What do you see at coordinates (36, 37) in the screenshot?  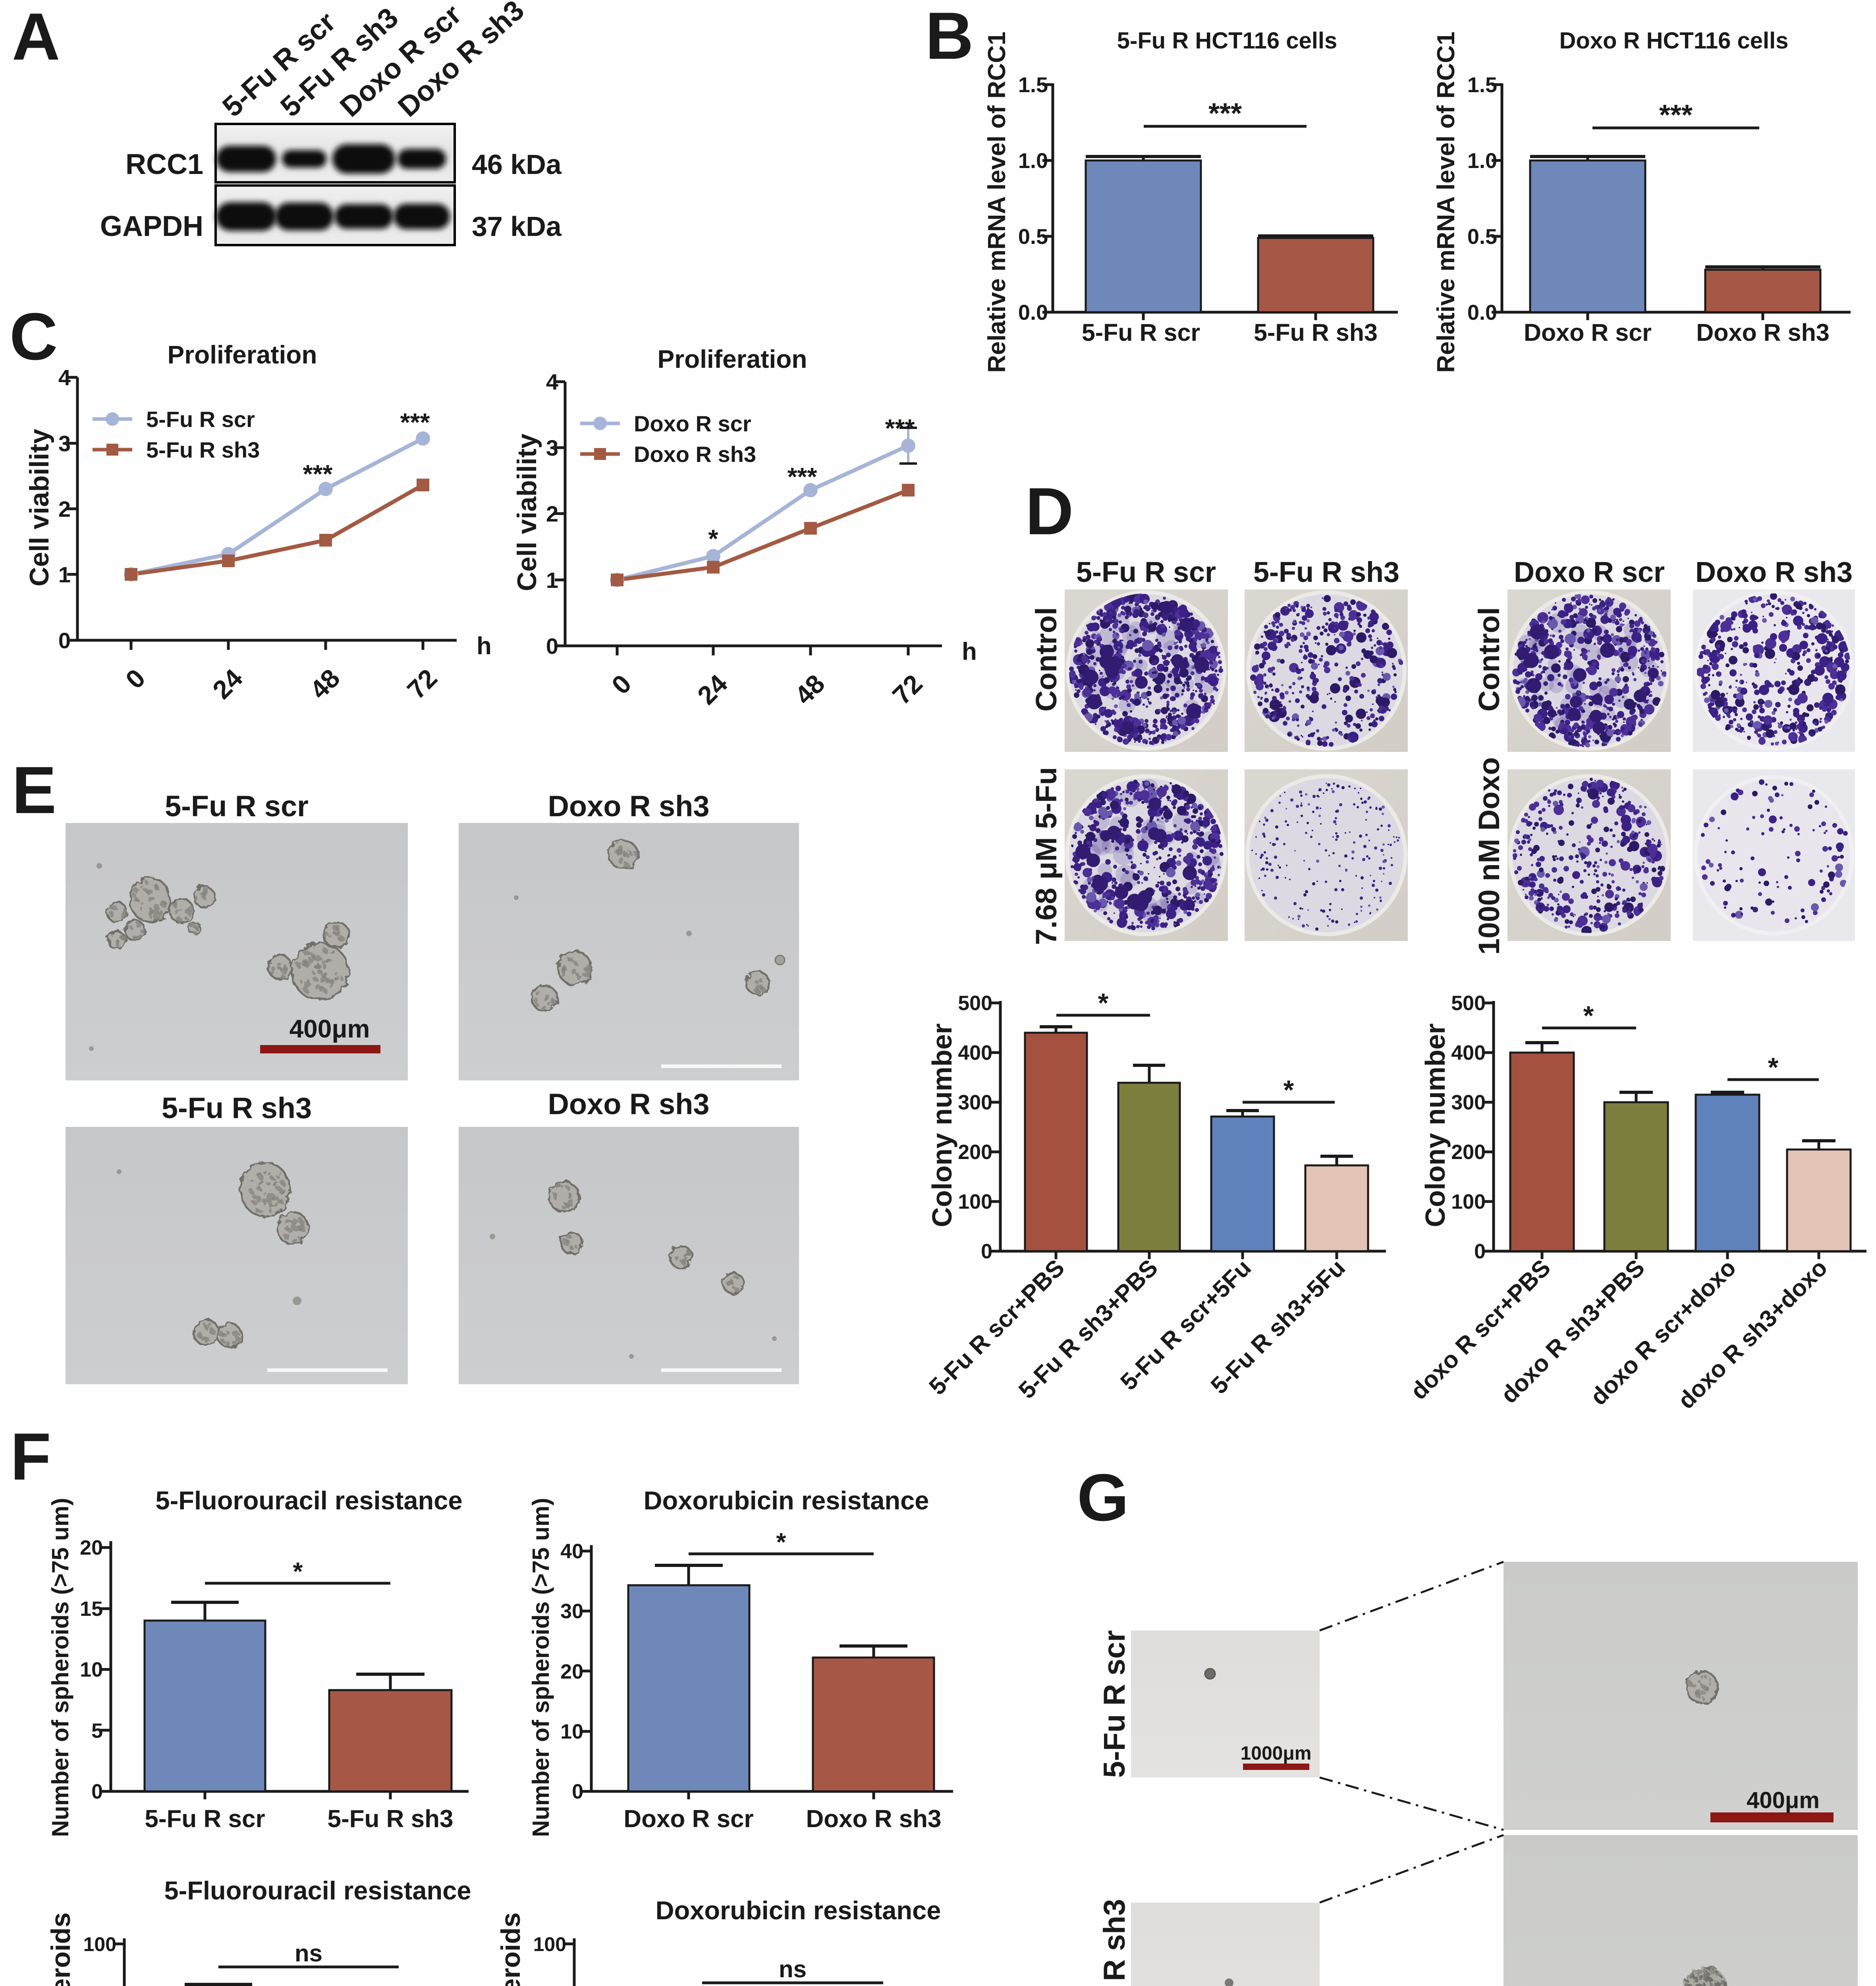 I see `svg-text: A` at bounding box center [36, 37].